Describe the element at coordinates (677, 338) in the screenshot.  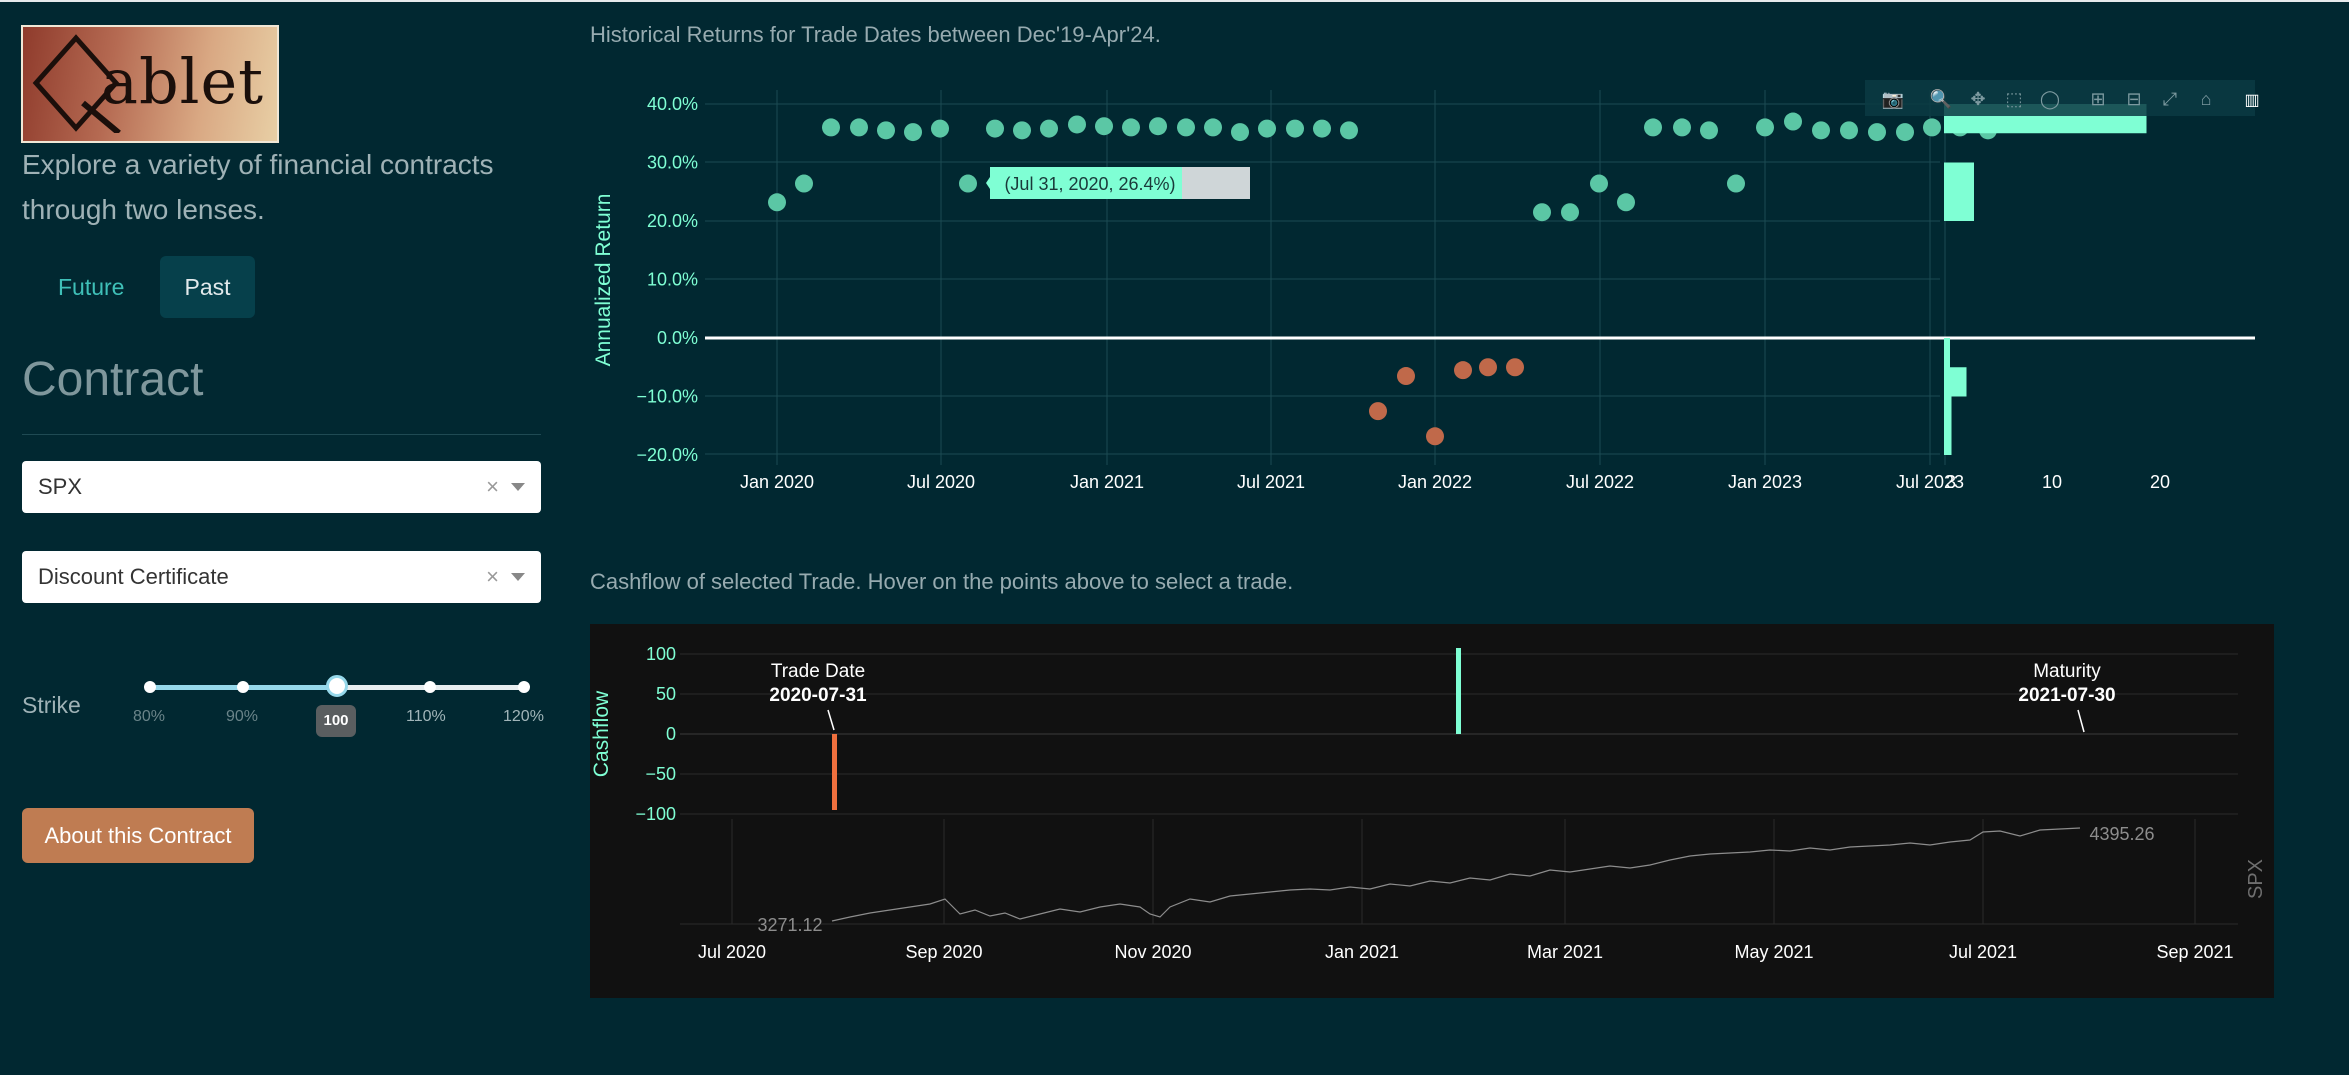
I see `returns-y-tick: 0.0%` at that location.